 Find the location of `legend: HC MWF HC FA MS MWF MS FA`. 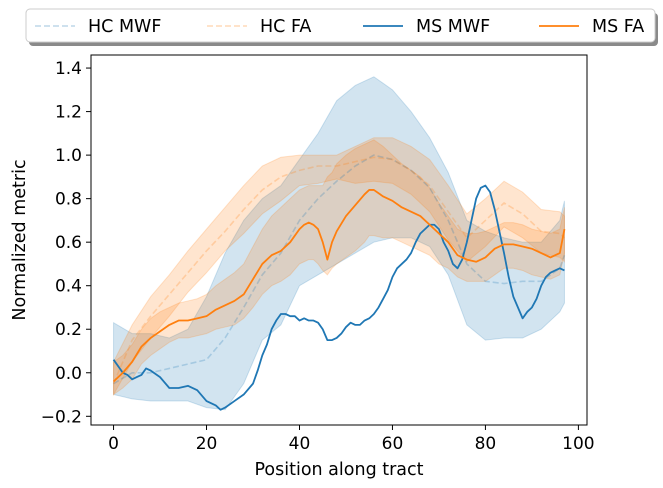

legend: HC MWF HC FA MS MWF MS FA is located at coordinates (341, 27).